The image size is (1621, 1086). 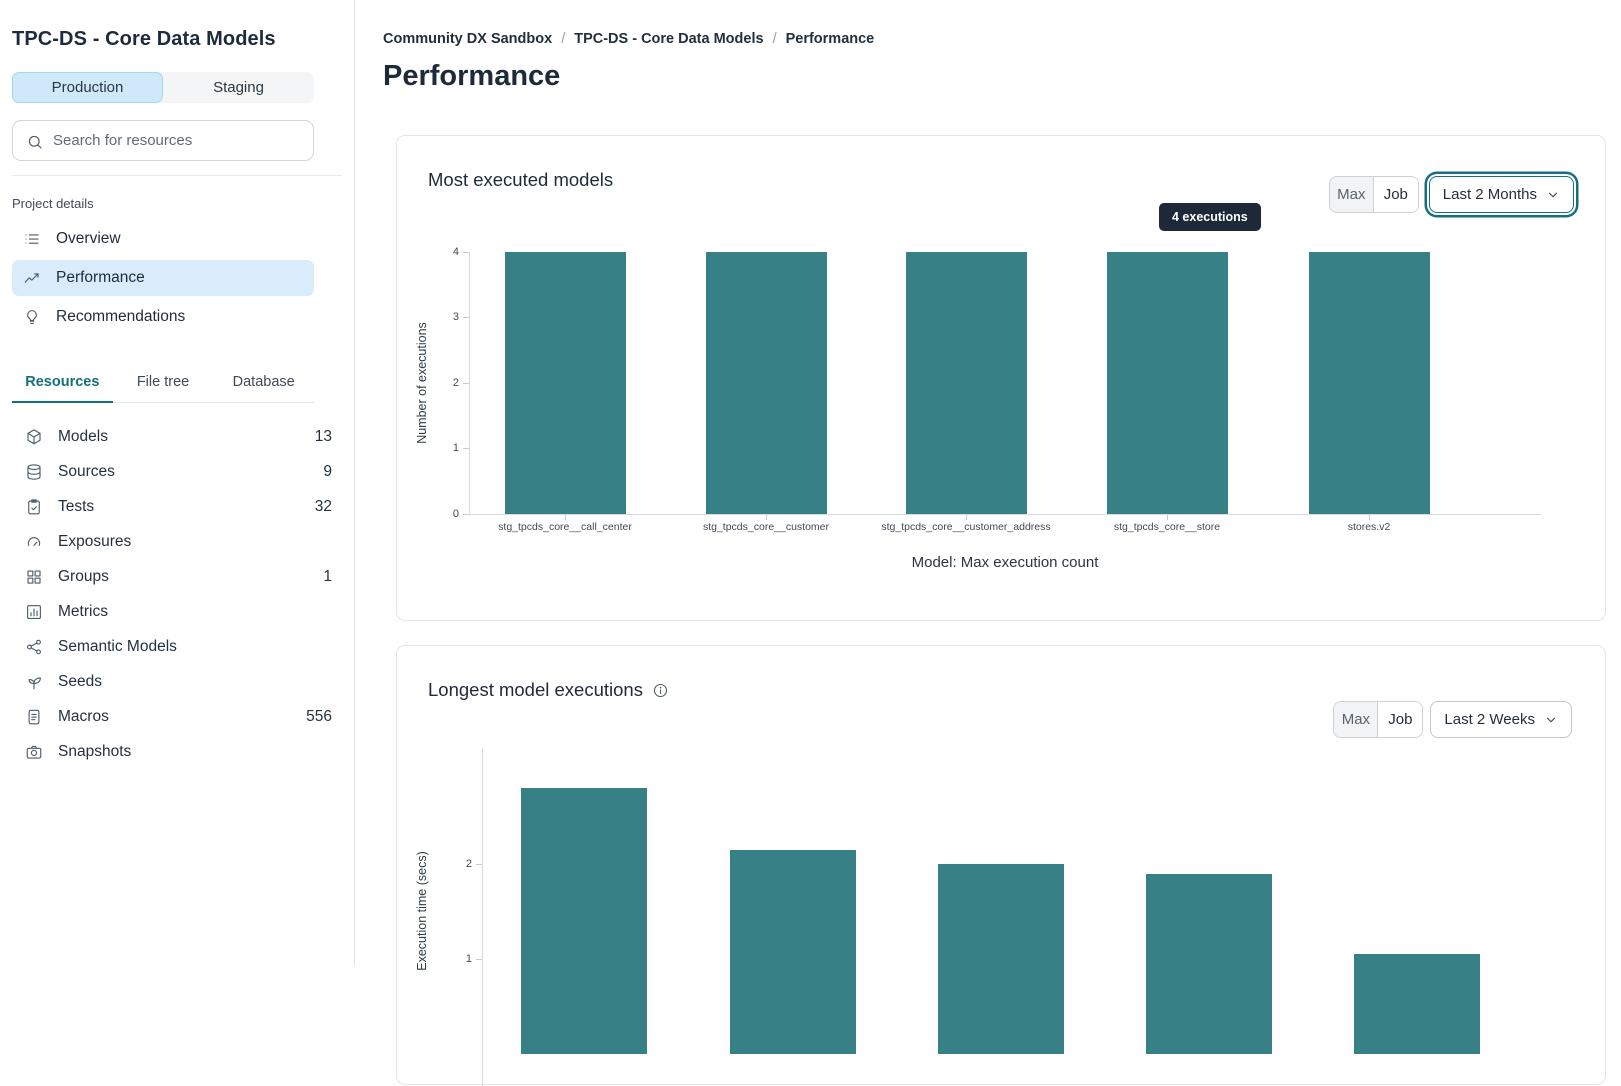 What do you see at coordinates (88, 238) in the screenshot?
I see `nav-item-label: Overview` at bounding box center [88, 238].